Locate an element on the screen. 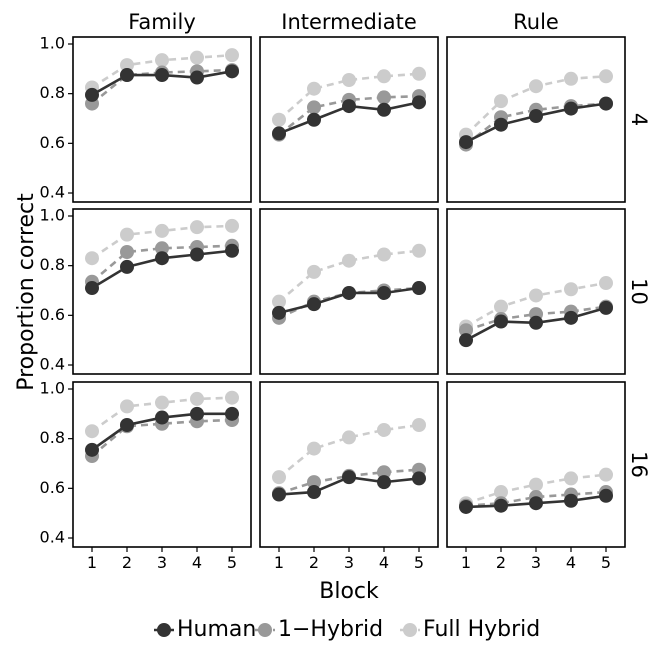  row-strip-label: 10 is located at coordinates (639, 291).